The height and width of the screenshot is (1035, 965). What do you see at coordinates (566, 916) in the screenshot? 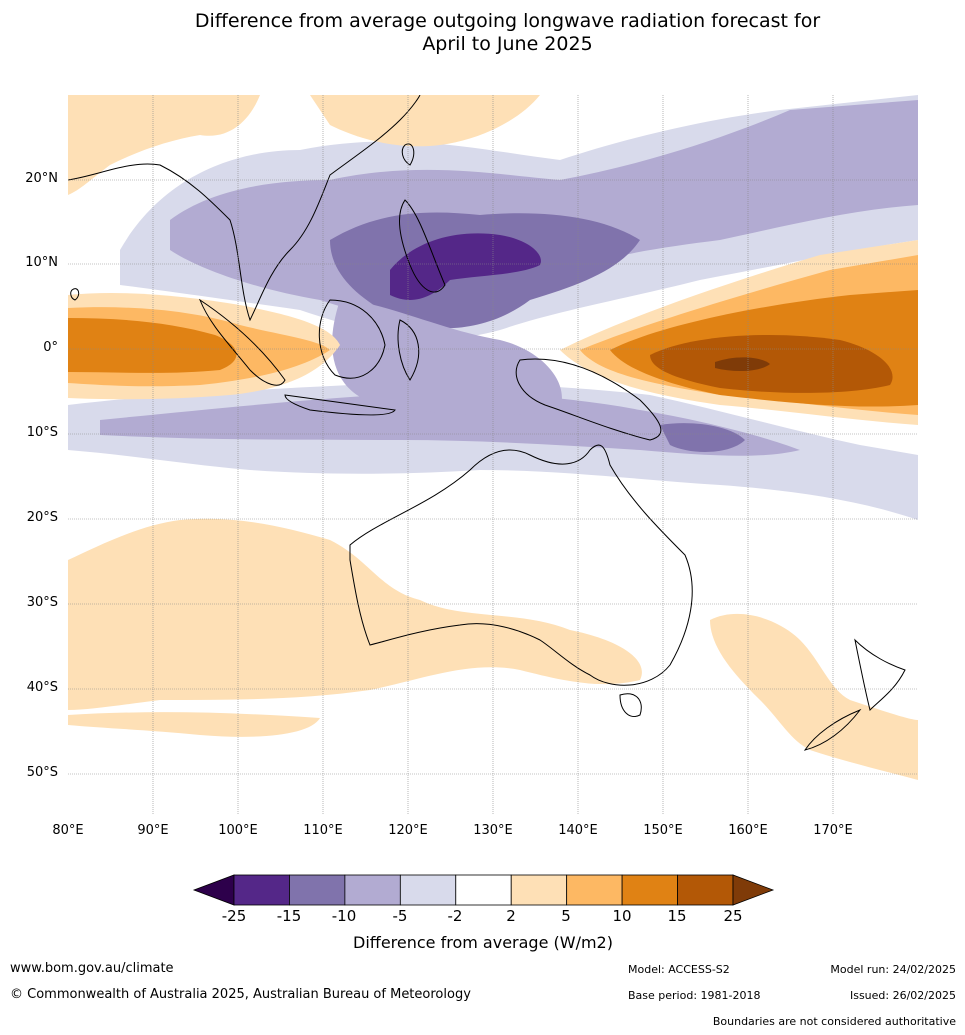
I see `colorbar-tick-label: 5` at bounding box center [566, 916].